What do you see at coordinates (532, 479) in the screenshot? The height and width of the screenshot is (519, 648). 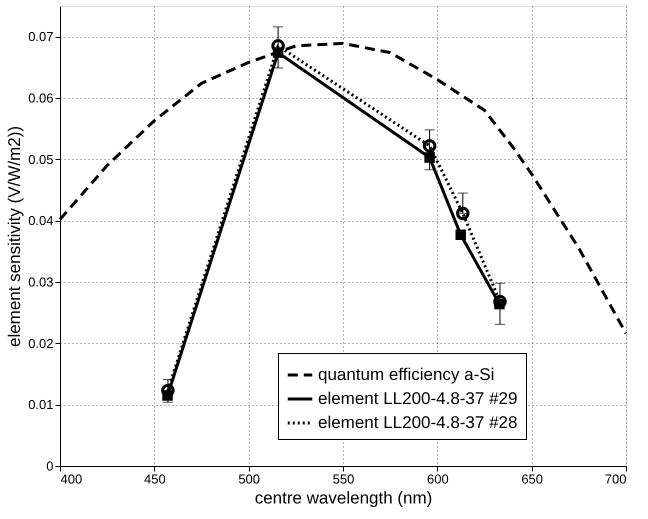 I see `x-tick-label: 650` at bounding box center [532, 479].